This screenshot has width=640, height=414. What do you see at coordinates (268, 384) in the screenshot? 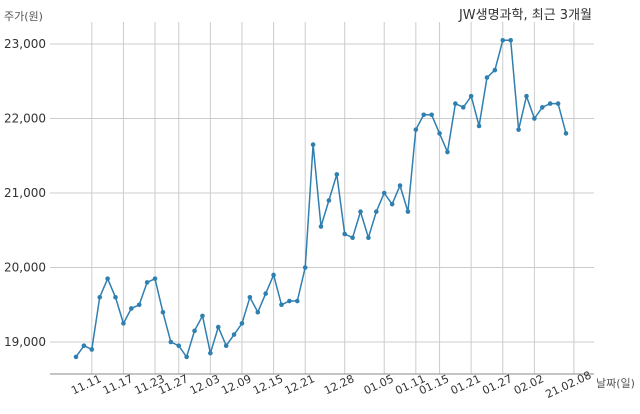
I see `x-tick-label: 12.15` at bounding box center [268, 384].